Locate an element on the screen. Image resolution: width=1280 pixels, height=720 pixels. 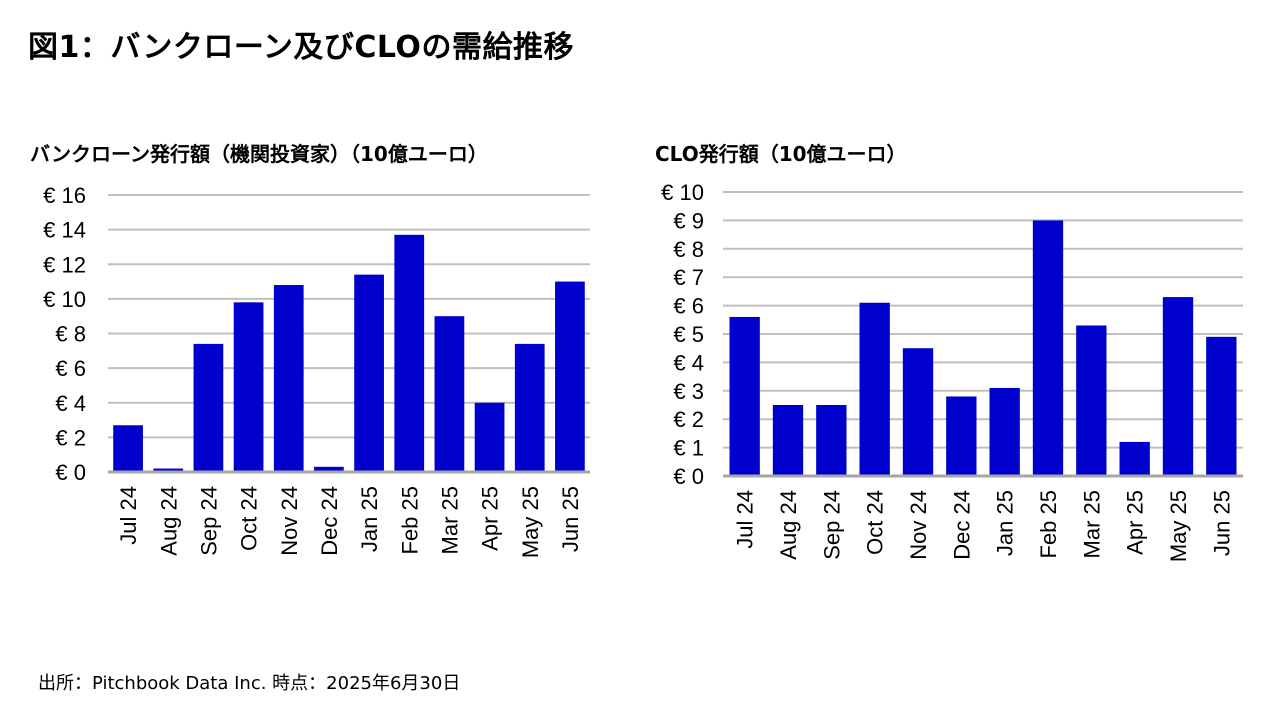
y-tick-label: € 5 is located at coordinates (688, 334).